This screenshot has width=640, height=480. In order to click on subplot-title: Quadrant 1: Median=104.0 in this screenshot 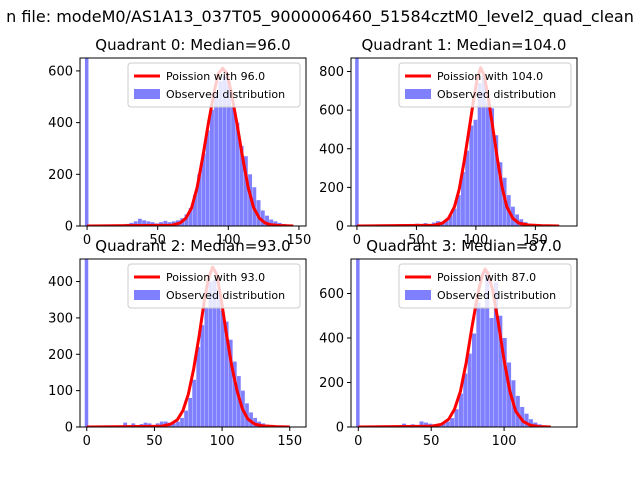, I will do `click(464, 45)`.